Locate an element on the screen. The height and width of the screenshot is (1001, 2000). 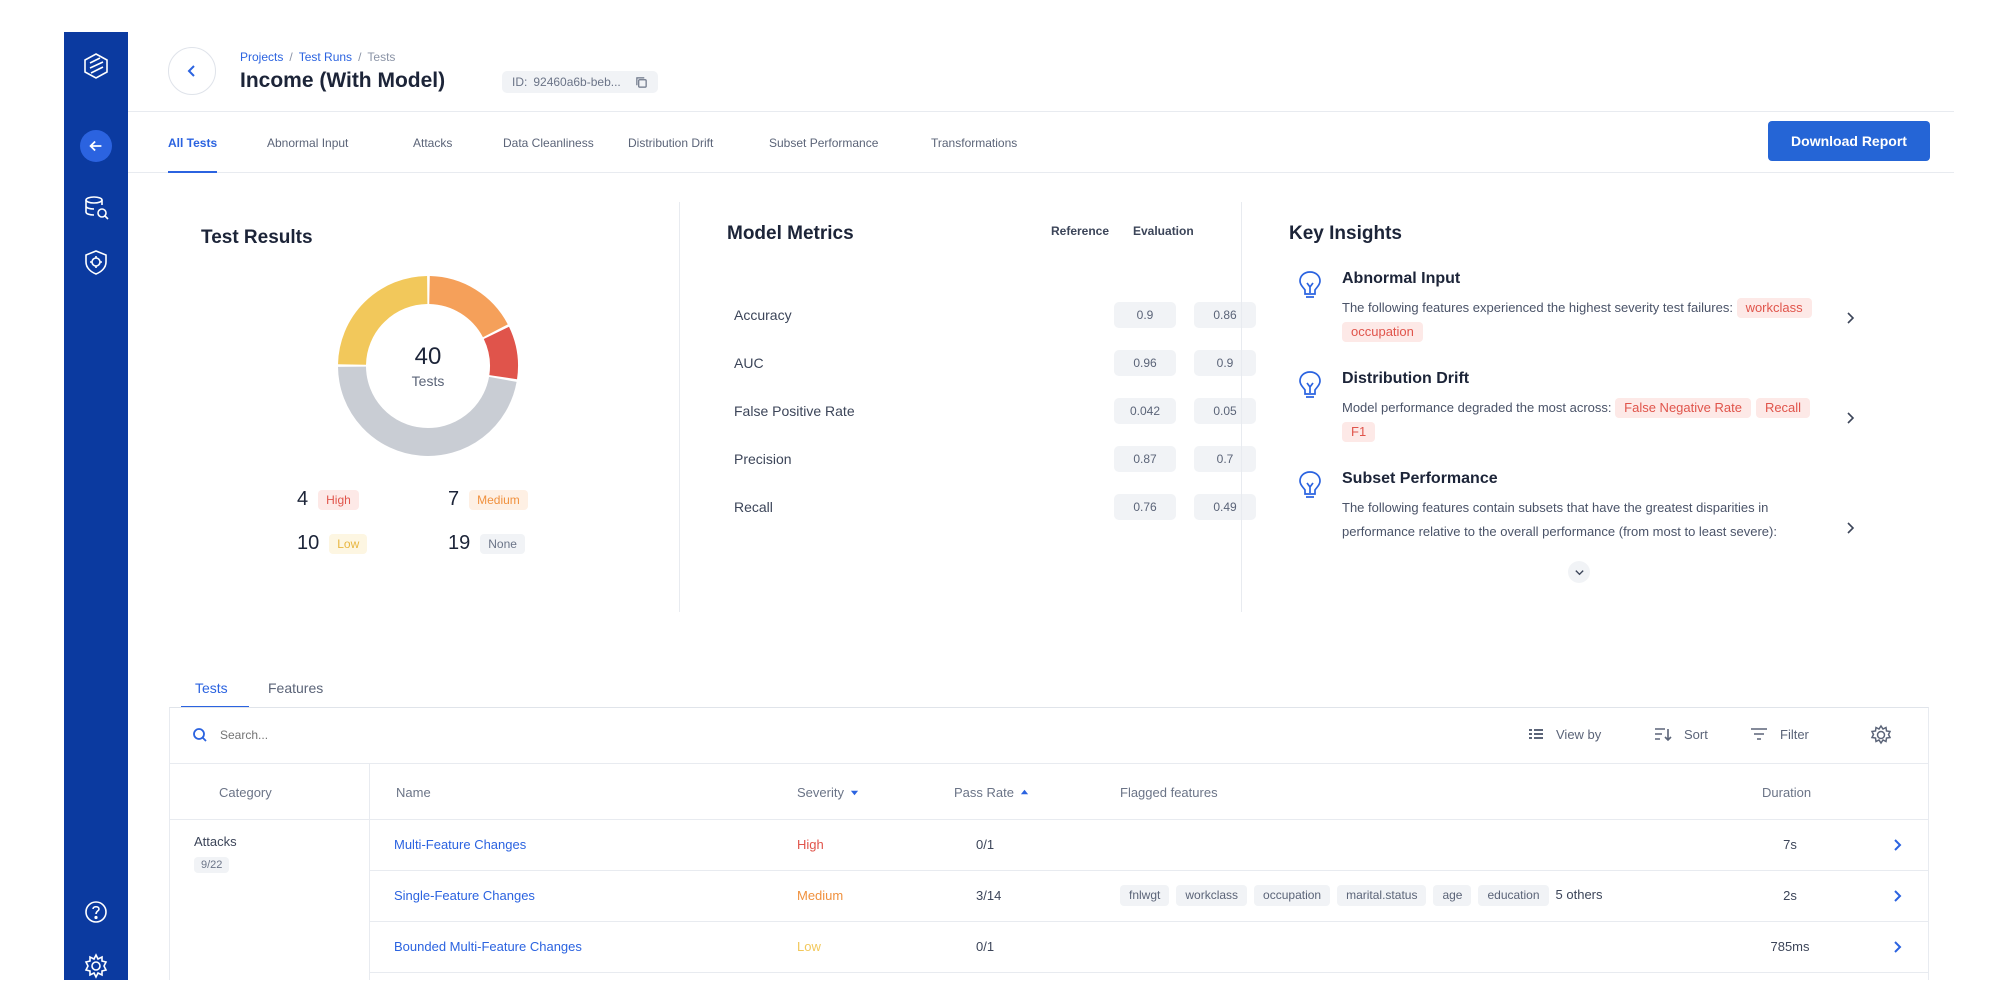
search-input is located at coordinates (370, 735).